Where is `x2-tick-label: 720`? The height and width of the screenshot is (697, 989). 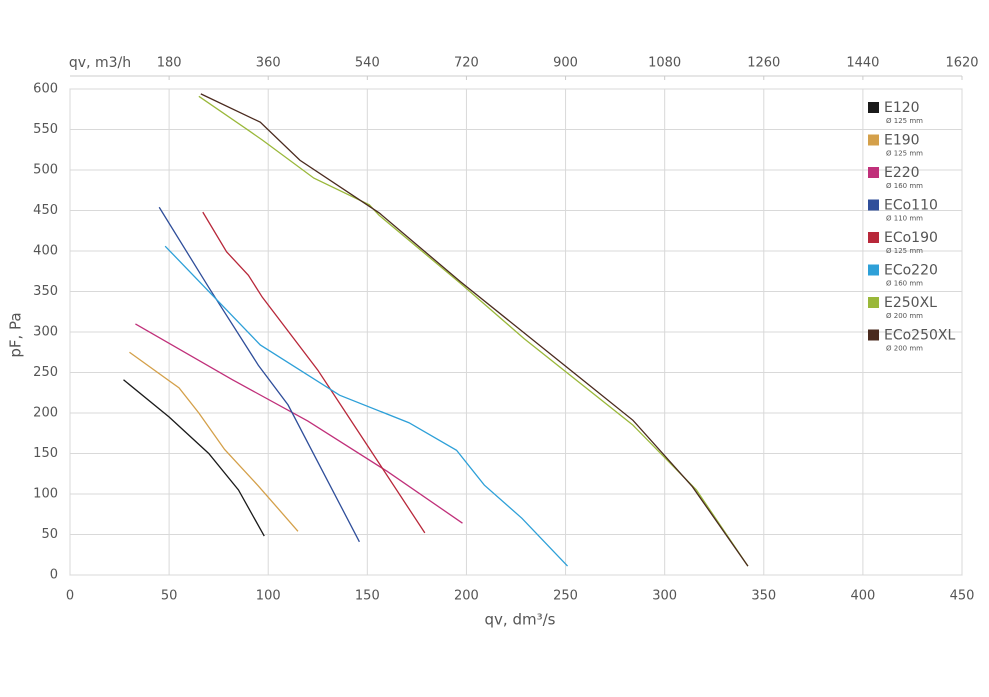 x2-tick-label: 720 is located at coordinates (466, 63).